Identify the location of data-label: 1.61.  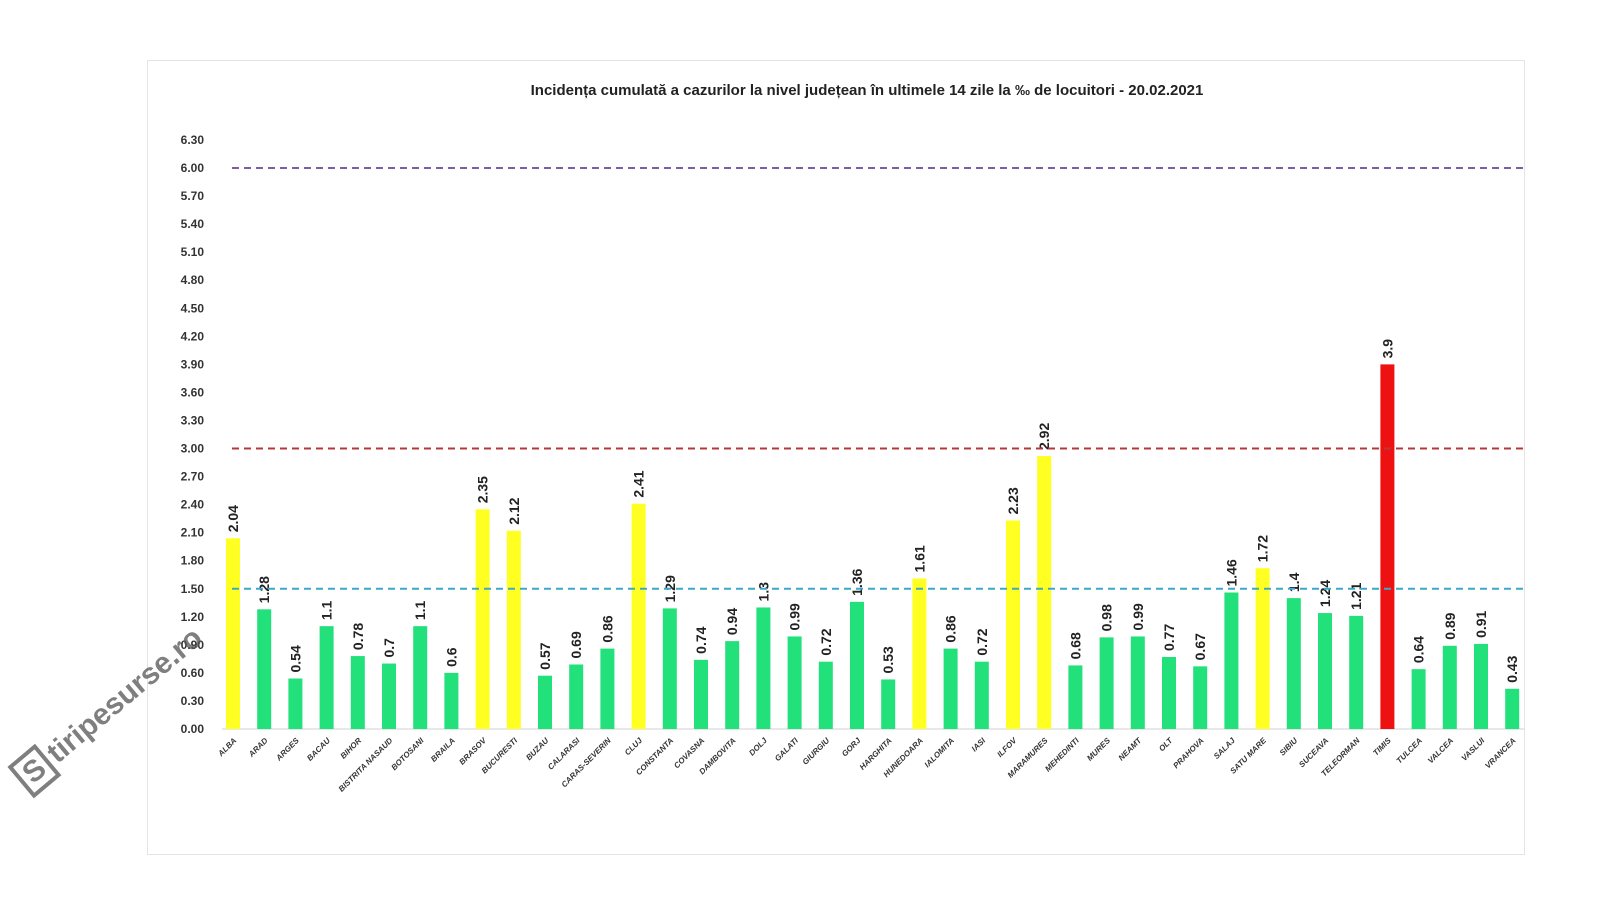
(919, 558).